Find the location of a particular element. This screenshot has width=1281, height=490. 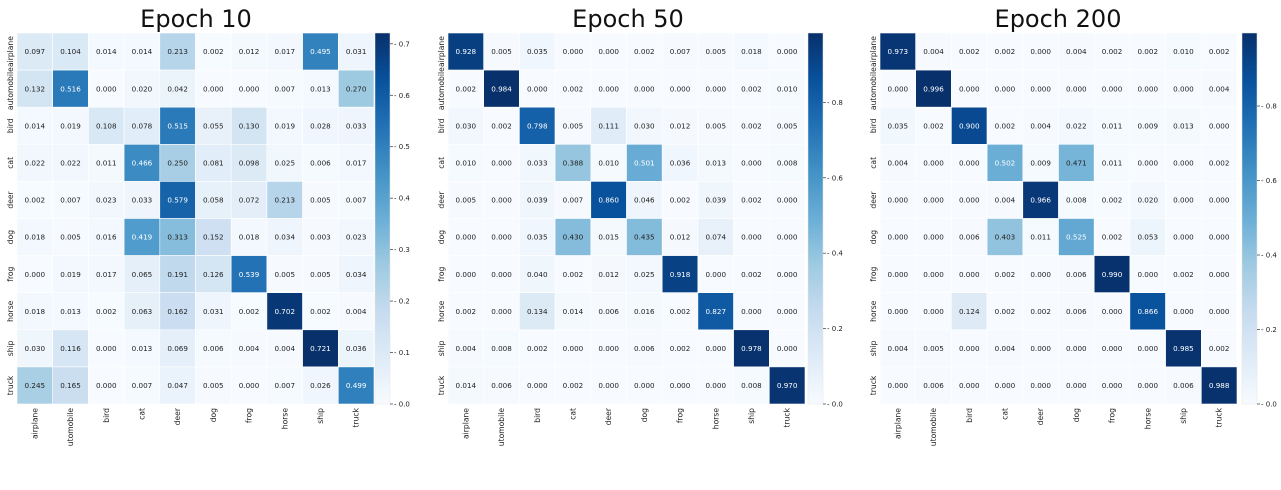

cell-value-label: 0.011 is located at coordinates (1112, 125).